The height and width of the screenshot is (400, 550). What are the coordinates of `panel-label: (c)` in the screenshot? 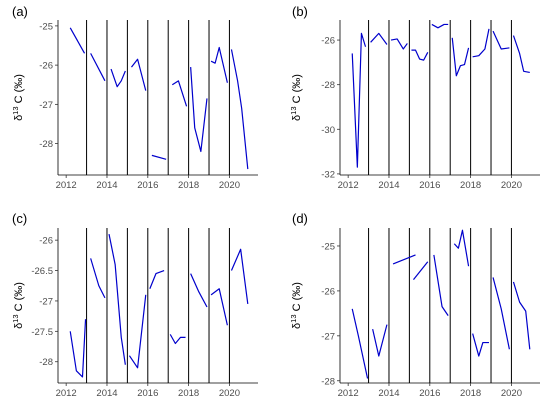 It's located at (19, 218).